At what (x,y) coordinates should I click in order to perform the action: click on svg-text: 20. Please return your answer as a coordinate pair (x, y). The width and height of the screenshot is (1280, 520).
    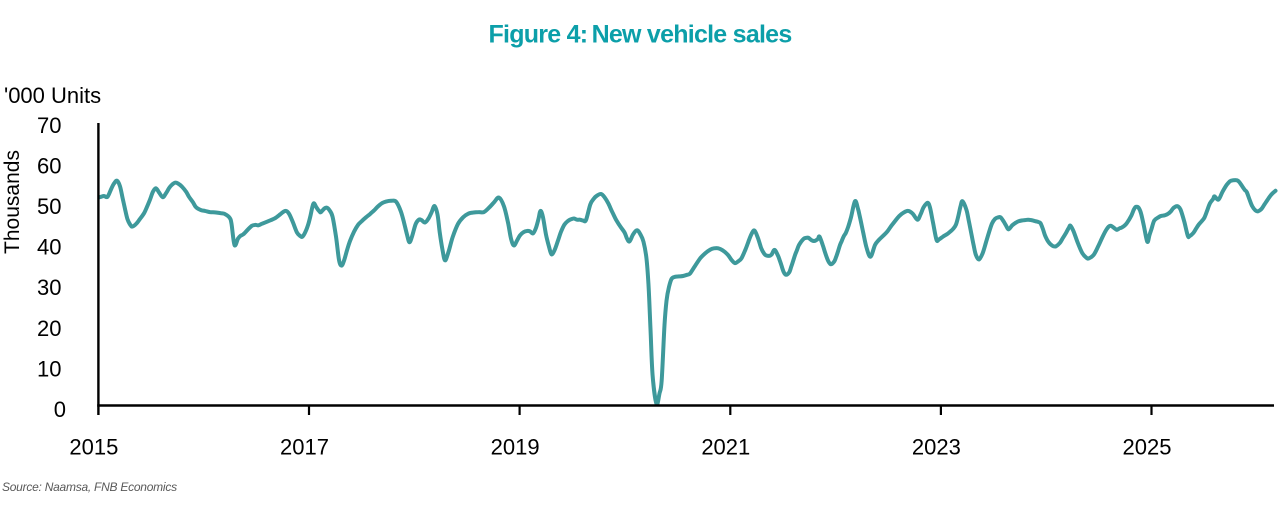
    Looking at the image, I should click on (49, 328).